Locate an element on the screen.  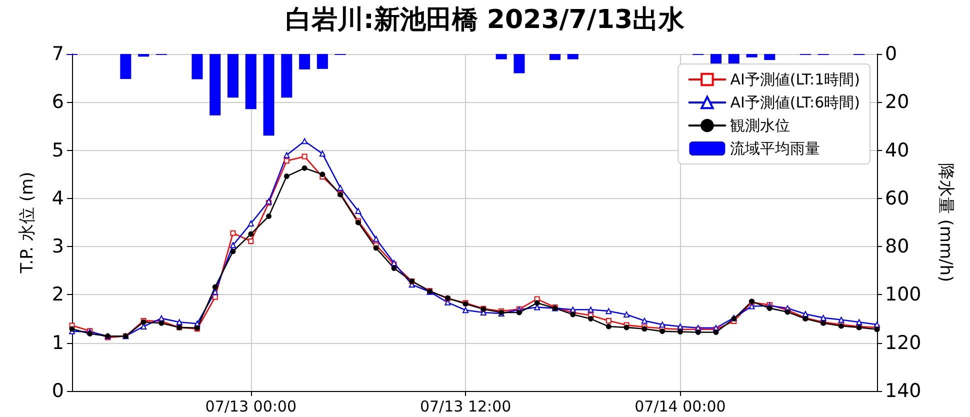
legend-label: AI予測値(LT:6時間) is located at coordinates (795, 103).